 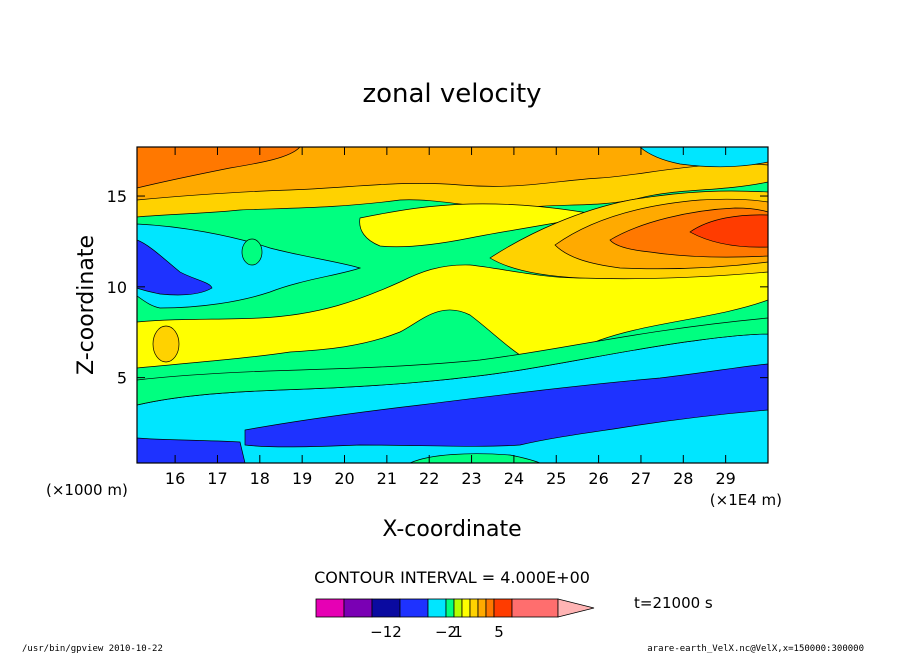 I want to click on region-bottom-green-tip, so click(x=475, y=458).